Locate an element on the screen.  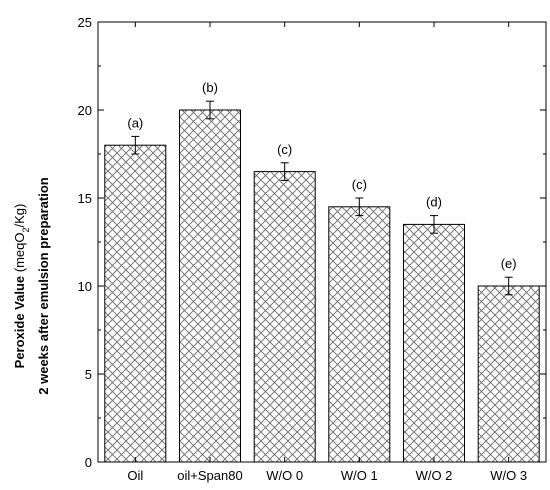
y-tick-label-1: 5 is located at coordinates (88, 374).